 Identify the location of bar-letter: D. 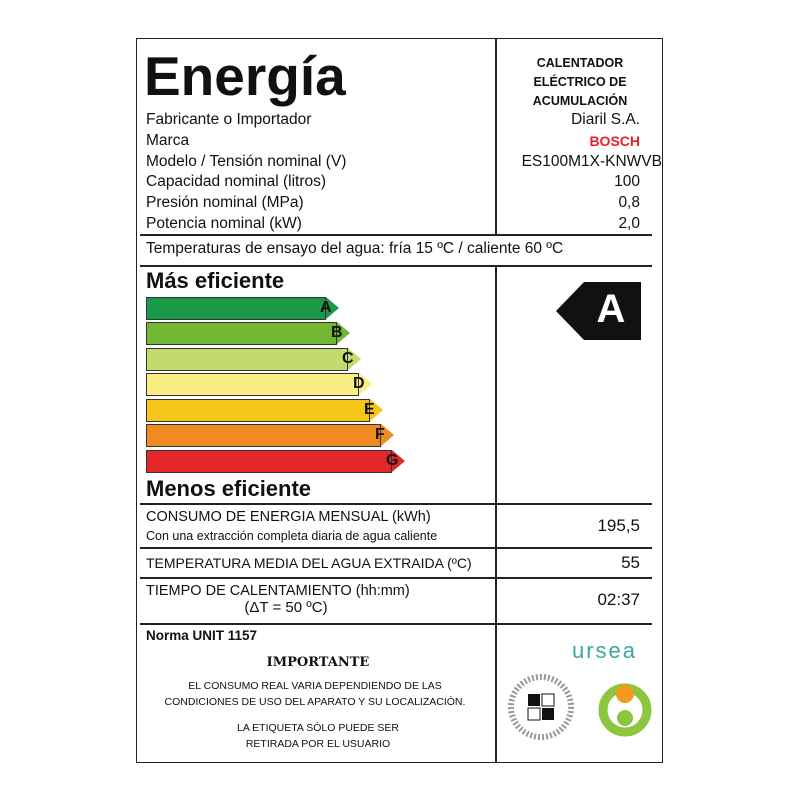
(359, 383).